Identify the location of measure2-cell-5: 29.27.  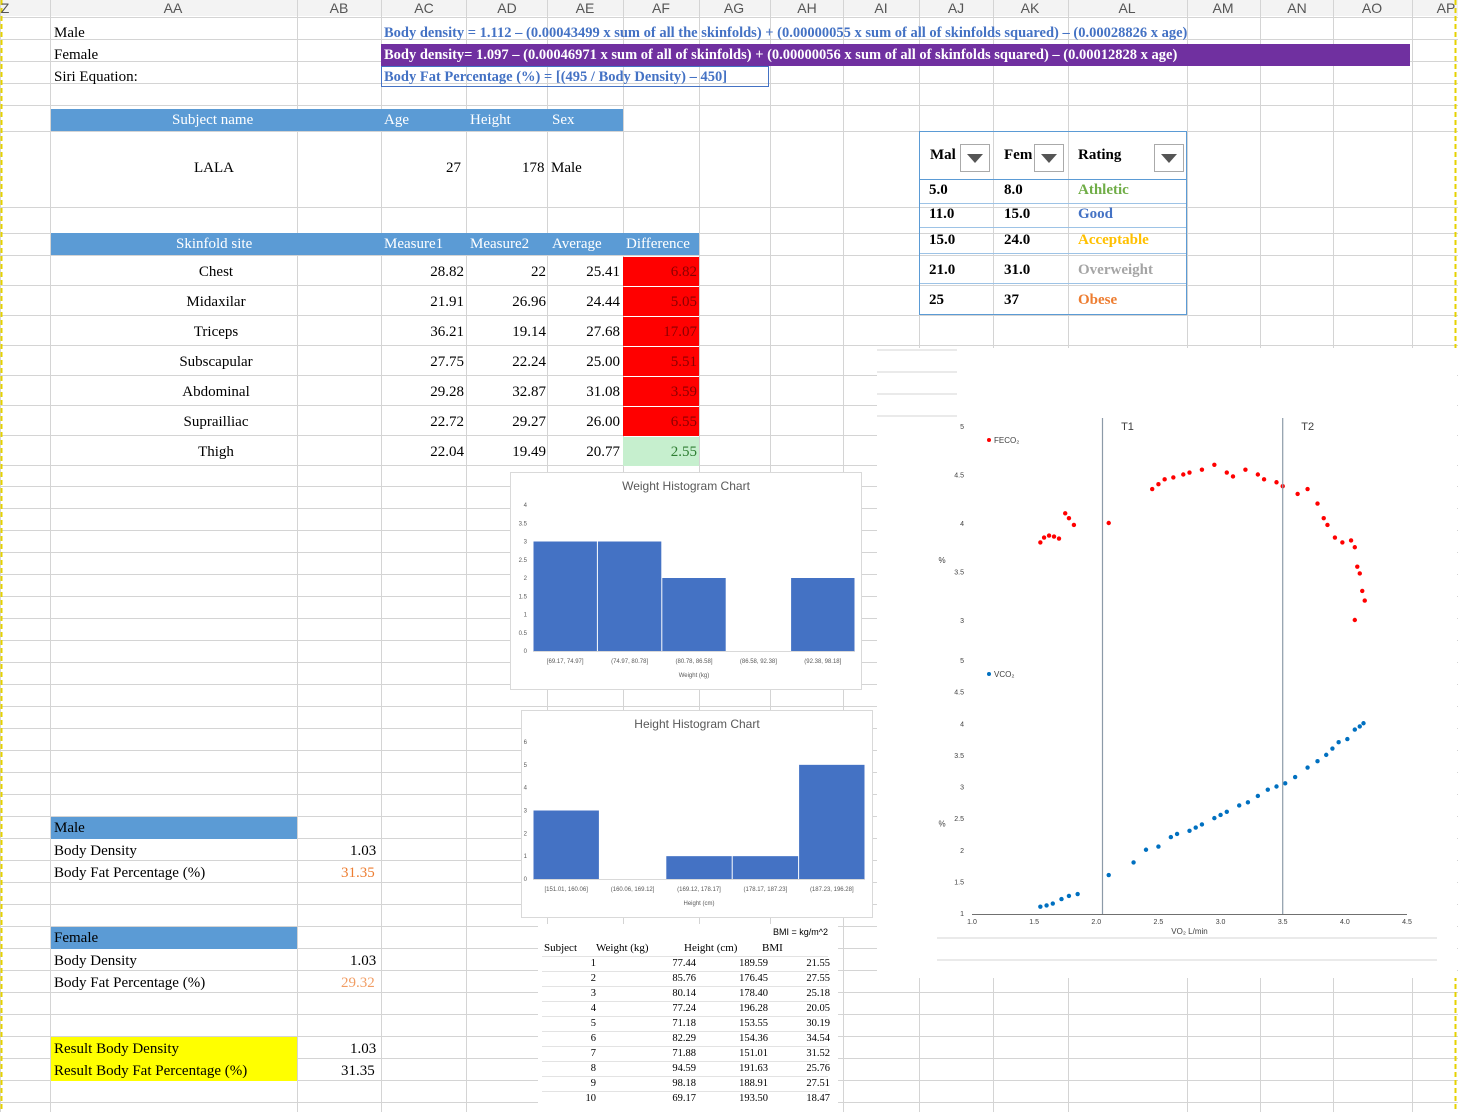
(529, 422).